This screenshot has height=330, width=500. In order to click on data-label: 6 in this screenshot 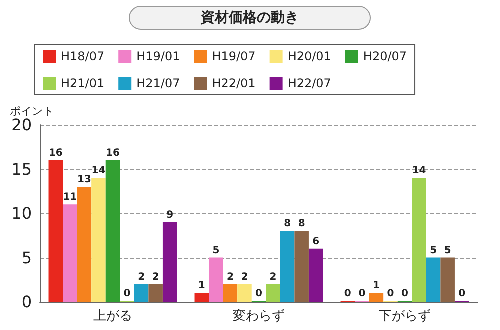, I will do `click(316, 242)`.